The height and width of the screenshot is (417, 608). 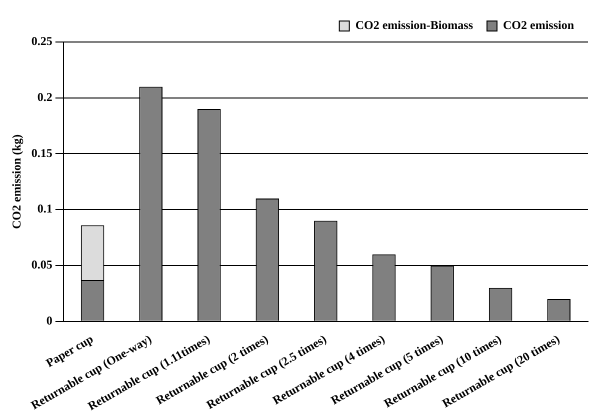 What do you see at coordinates (41, 41) in the screenshot?
I see `y-tick-label: 0.25` at bounding box center [41, 41].